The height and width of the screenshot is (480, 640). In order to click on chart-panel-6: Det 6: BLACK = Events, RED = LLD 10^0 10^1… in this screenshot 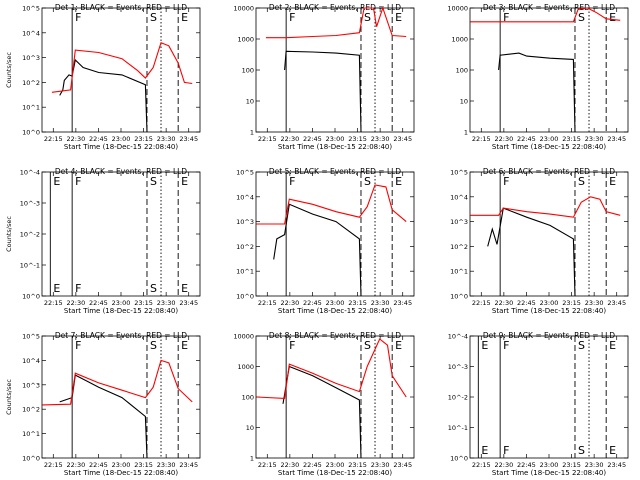, I will do `click(539, 241)`.